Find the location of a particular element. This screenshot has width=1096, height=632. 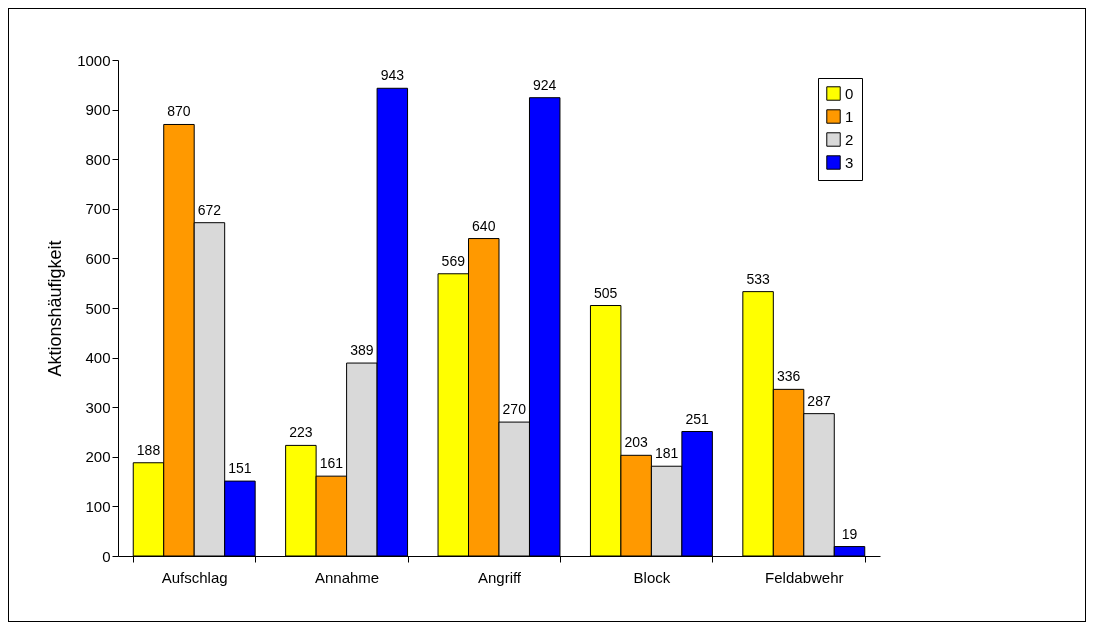

data-label: 203 is located at coordinates (636, 442).